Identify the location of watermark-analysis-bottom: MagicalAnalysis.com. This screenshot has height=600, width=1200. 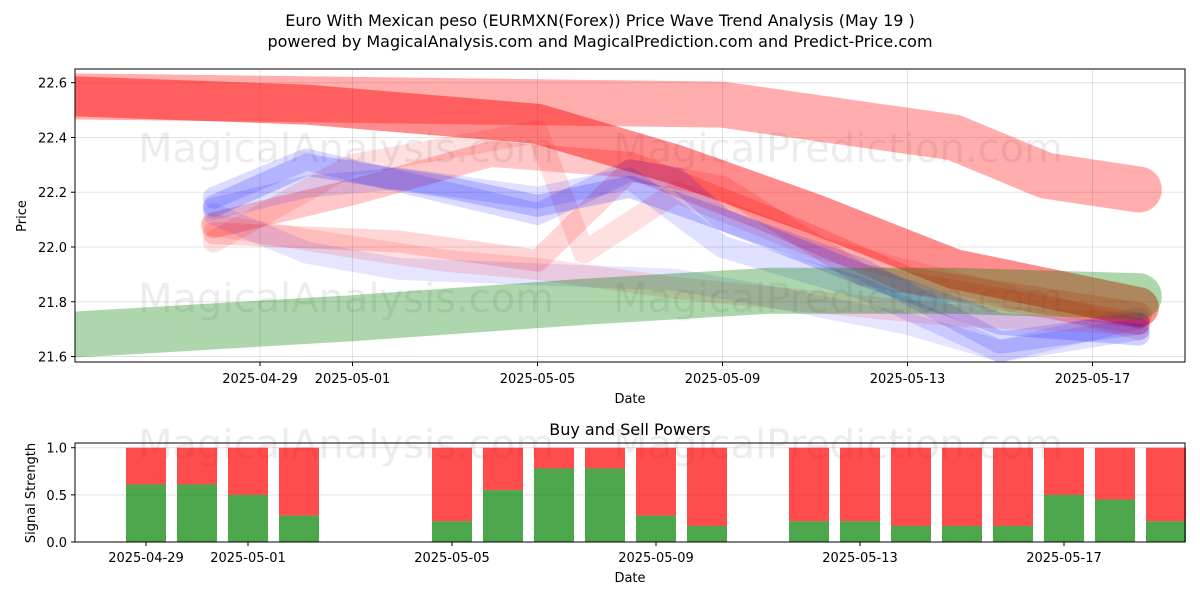
(346, 299).